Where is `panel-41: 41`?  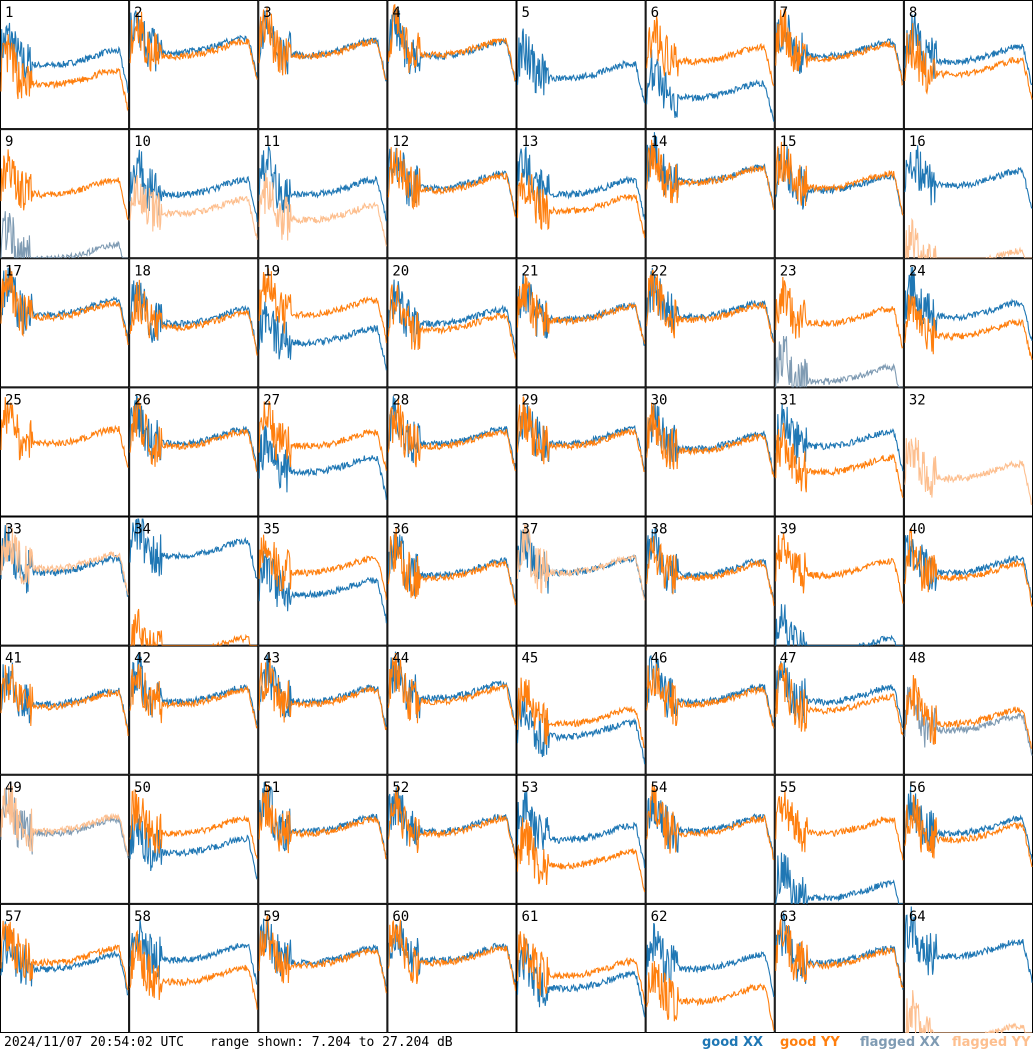
panel-41: 41 is located at coordinates (65, 710).